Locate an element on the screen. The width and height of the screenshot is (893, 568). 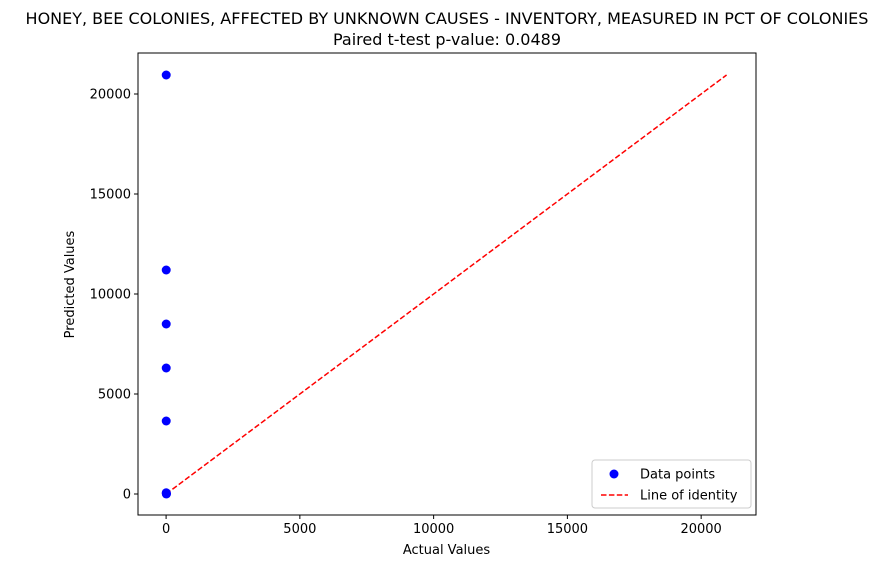
x-tick-label: 20000 is located at coordinates (700, 529).